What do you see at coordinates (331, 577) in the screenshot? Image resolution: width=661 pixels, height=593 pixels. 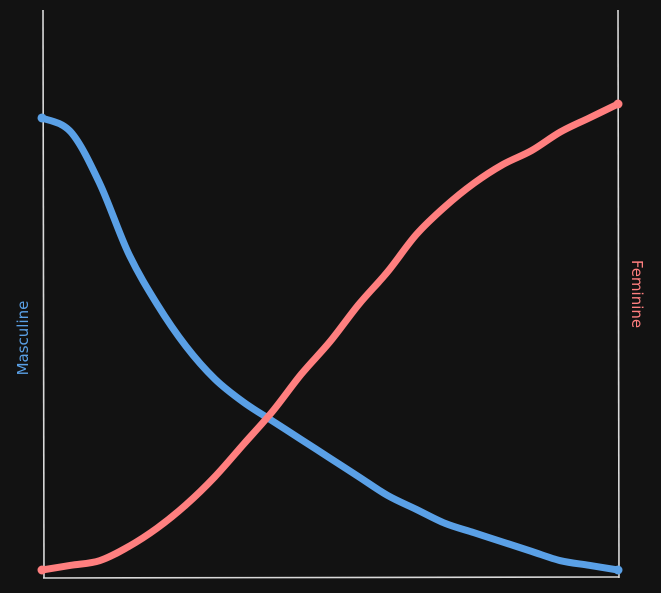 I see `bottom-axis-line` at bounding box center [331, 577].